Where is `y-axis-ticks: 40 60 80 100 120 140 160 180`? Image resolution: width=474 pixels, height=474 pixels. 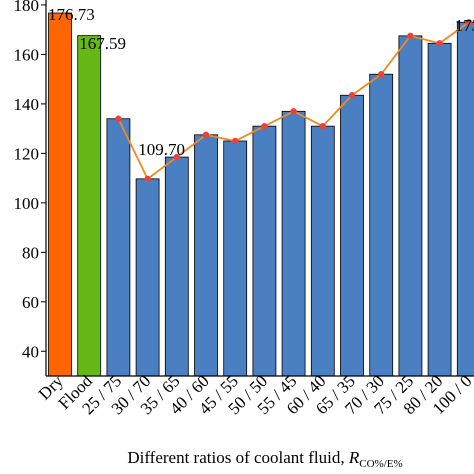 y-axis-ticks: 40 60 80 100 120 140 160 180 is located at coordinates (30, 180).